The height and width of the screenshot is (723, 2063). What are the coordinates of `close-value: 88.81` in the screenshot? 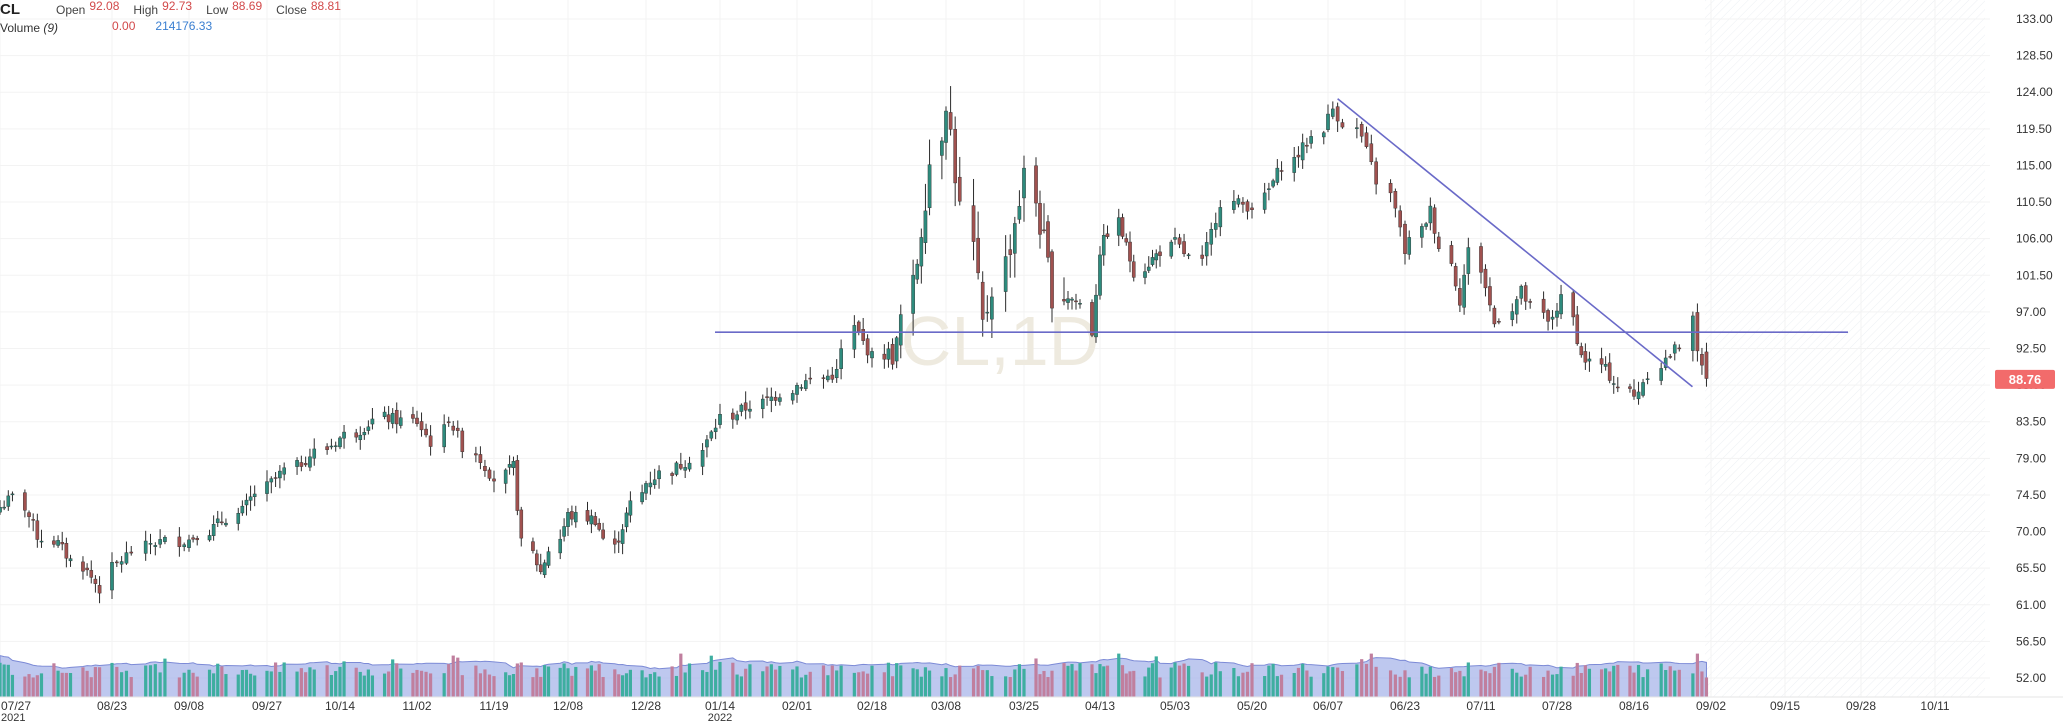 It's located at (325, 6).